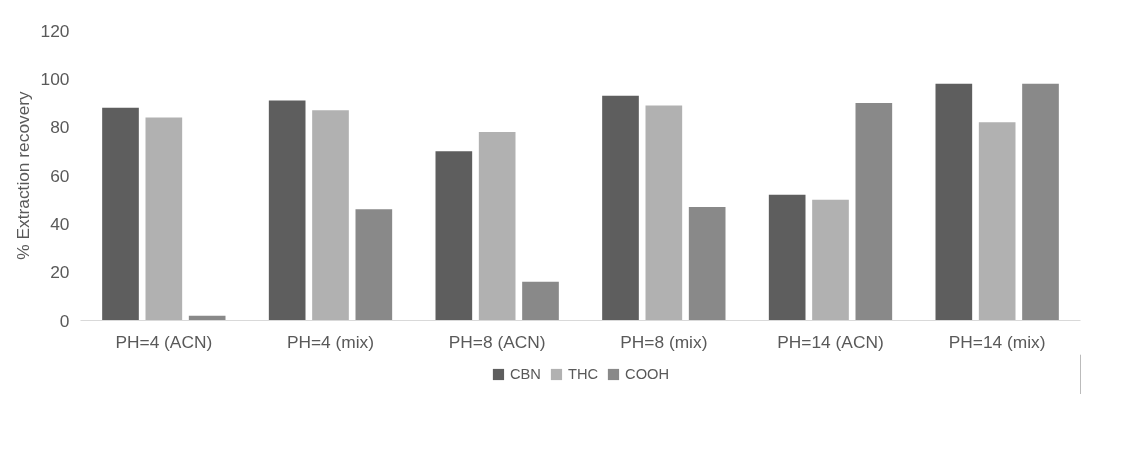 The image size is (1121, 472). What do you see at coordinates (525, 374) in the screenshot?
I see `legend-label: CBN` at bounding box center [525, 374].